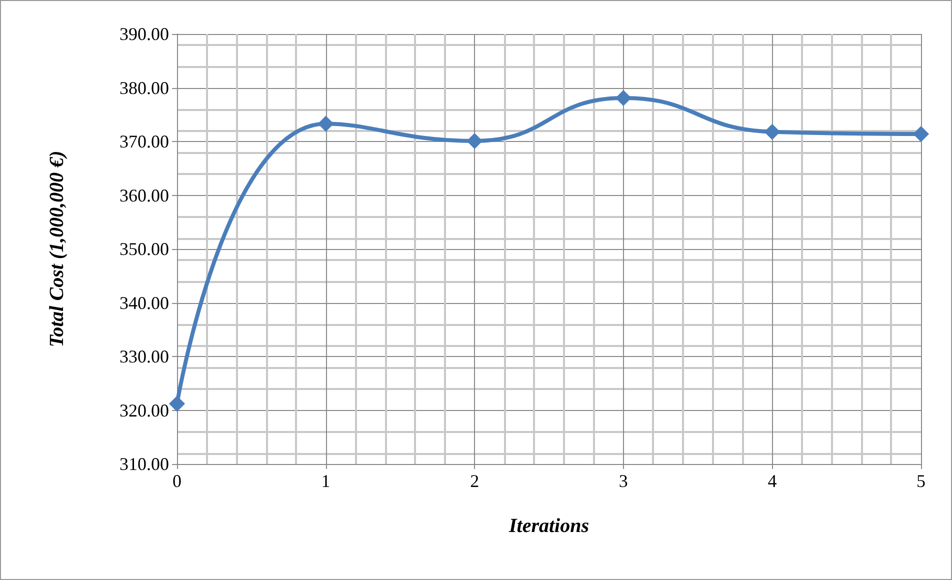  What do you see at coordinates (144, 410) in the screenshot?
I see `y-tick-label: 320.00` at bounding box center [144, 410].